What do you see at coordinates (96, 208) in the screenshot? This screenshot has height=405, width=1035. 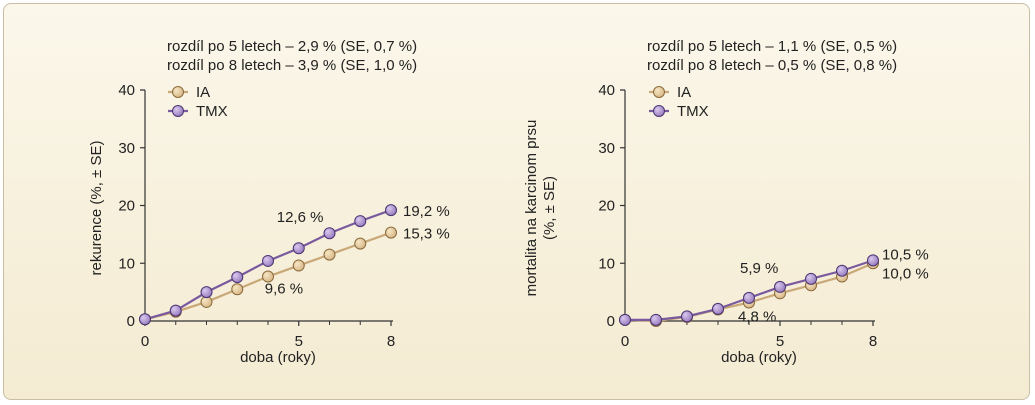 I see `y-axis-label: rekurence (%, ± SE)` at bounding box center [96, 208].